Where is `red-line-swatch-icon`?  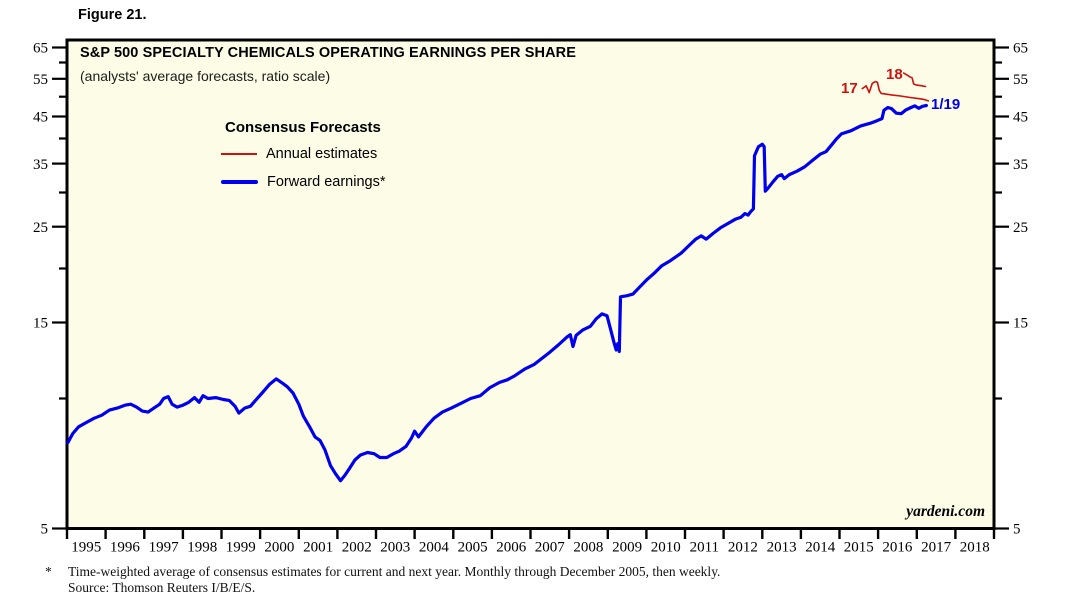
red-line-swatch-icon is located at coordinates (239, 154).